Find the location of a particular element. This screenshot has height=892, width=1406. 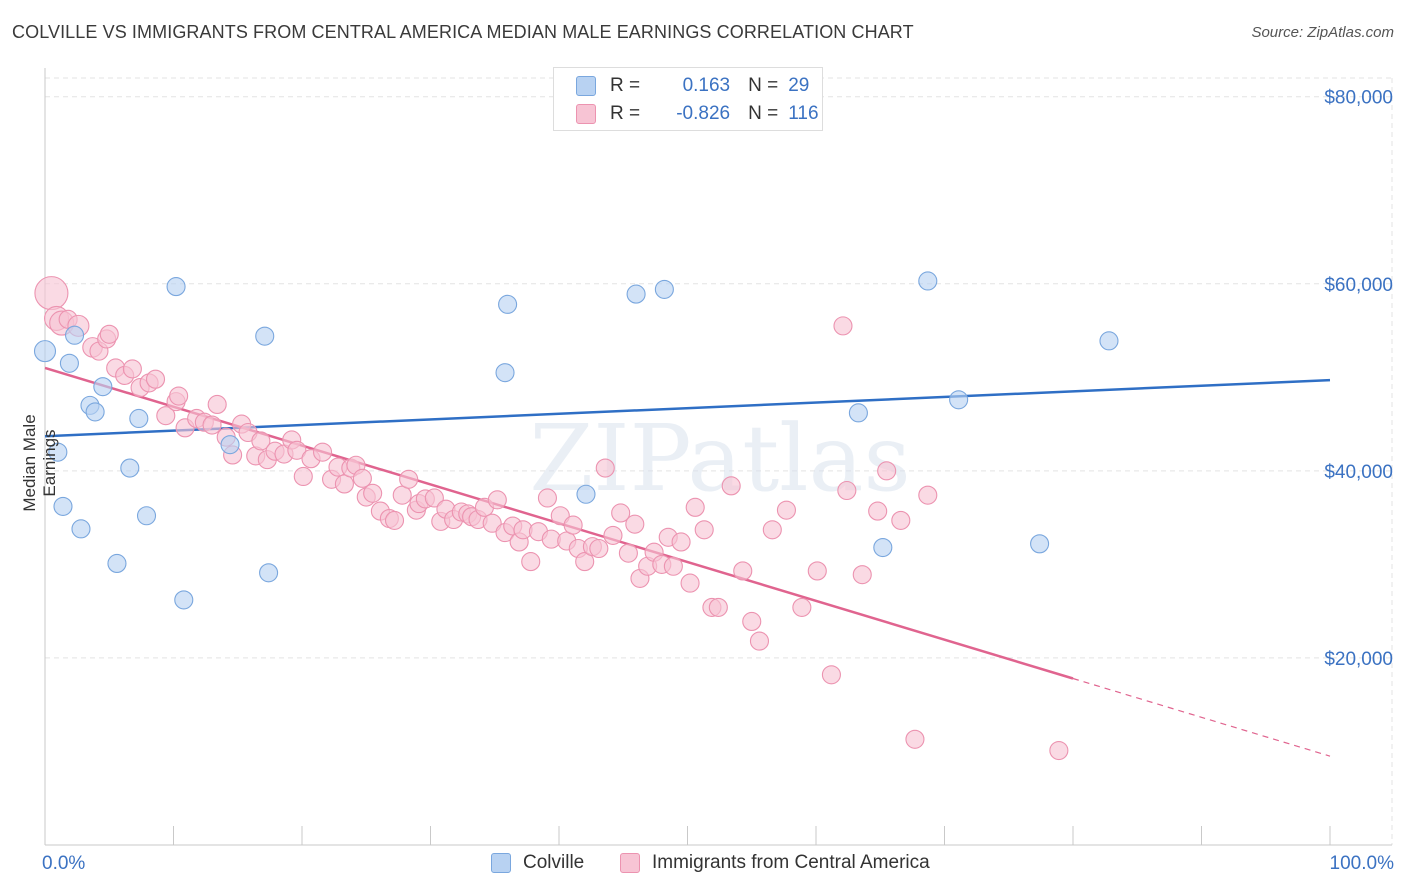

legend-row-colville: R = 0.163 N = 29 is located at coordinates (692, 86).